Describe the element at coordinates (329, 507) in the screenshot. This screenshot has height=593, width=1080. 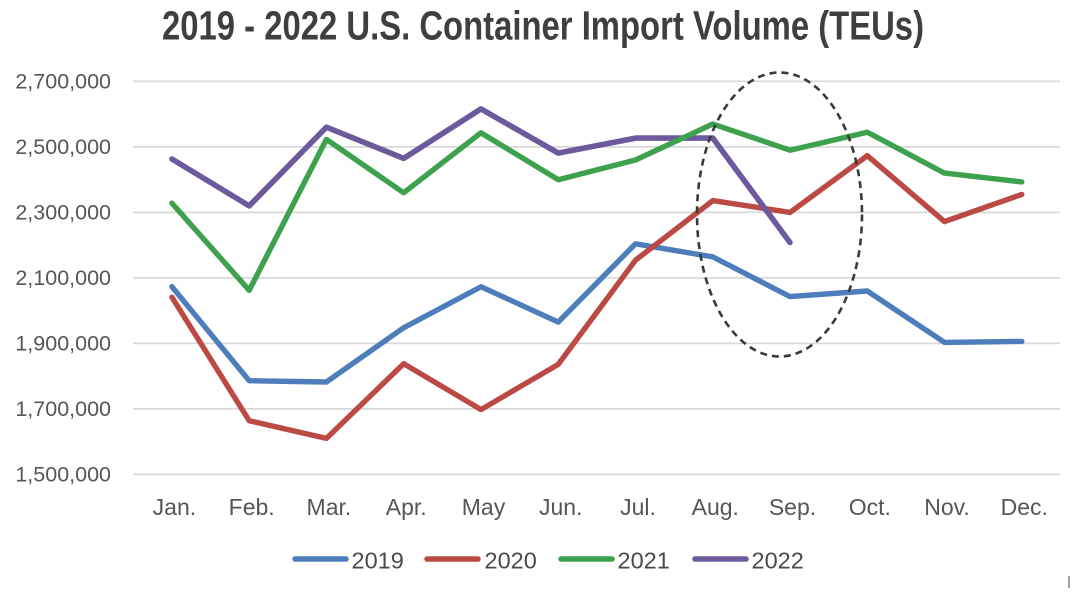
I see `svg-text: Mar.` at that location.